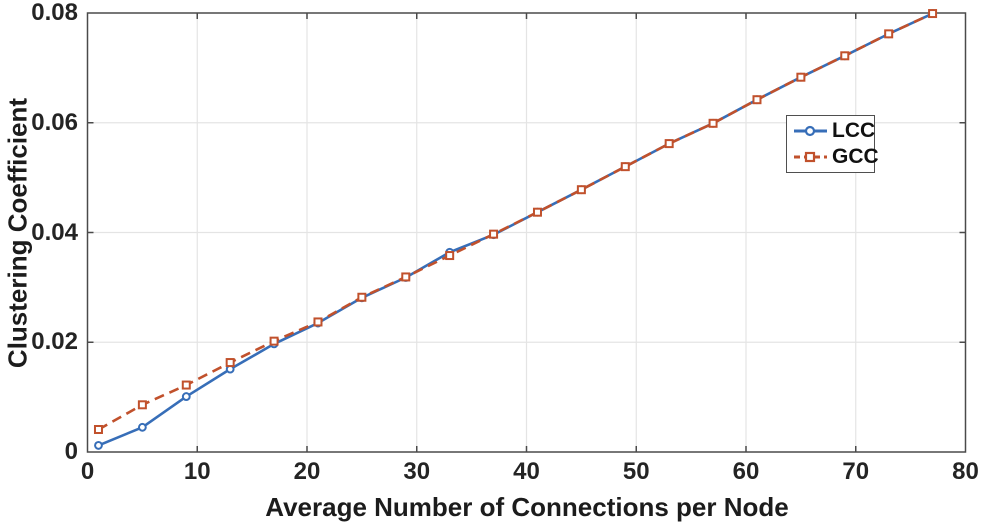 The width and height of the screenshot is (982, 526). What do you see at coordinates (417, 471) in the screenshot?
I see `x-tick-label: 30` at bounding box center [417, 471].